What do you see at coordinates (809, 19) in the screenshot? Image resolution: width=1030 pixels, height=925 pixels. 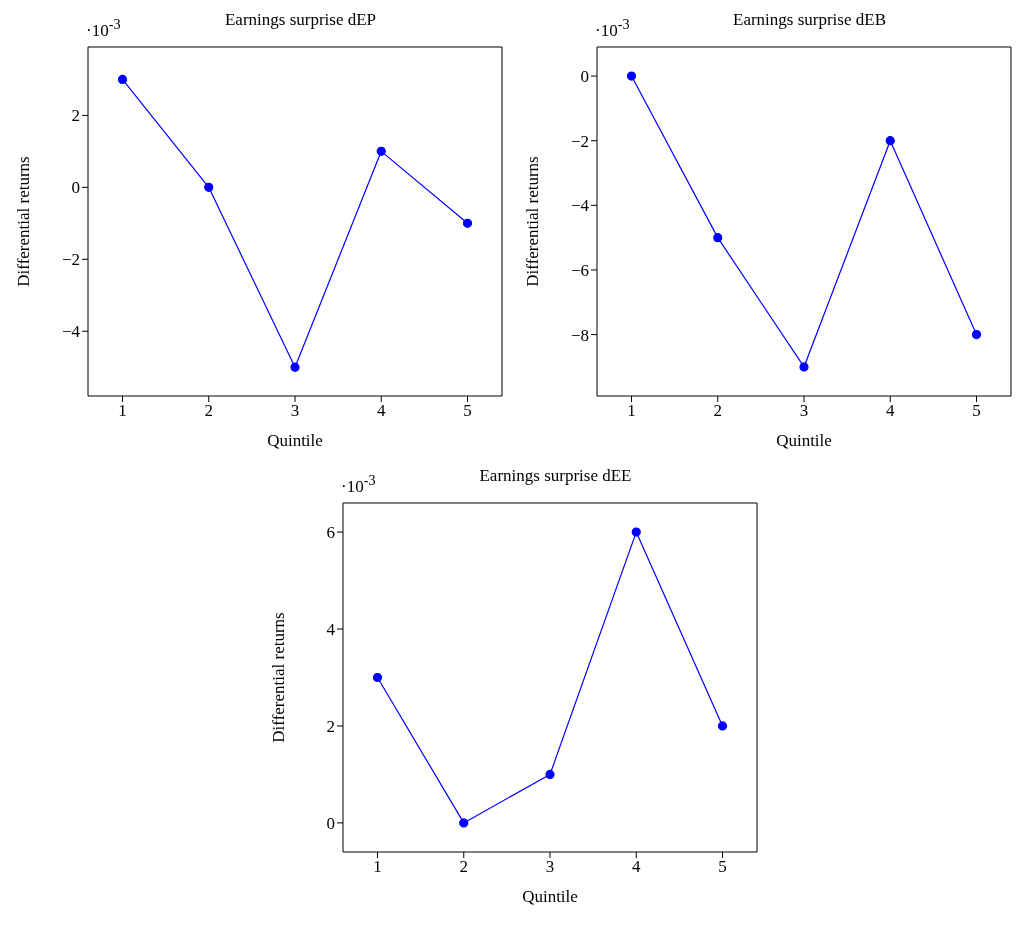 I see `chart-title: Earnings surprise dEB` at bounding box center [809, 19].